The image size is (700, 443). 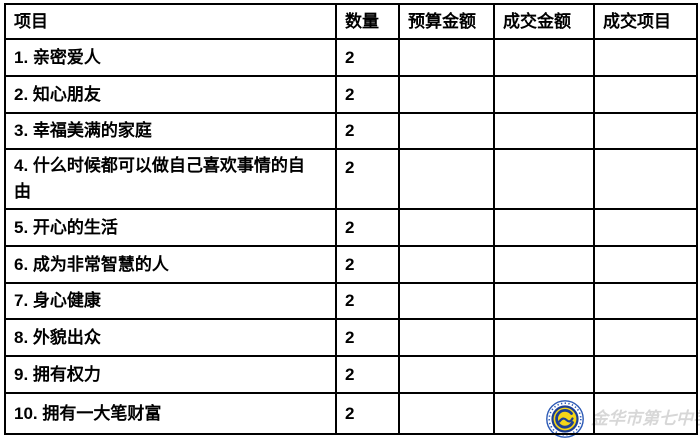 What do you see at coordinates (170, 301) in the screenshot?
I see `item-cell: 7. 身心健康` at bounding box center [170, 301].